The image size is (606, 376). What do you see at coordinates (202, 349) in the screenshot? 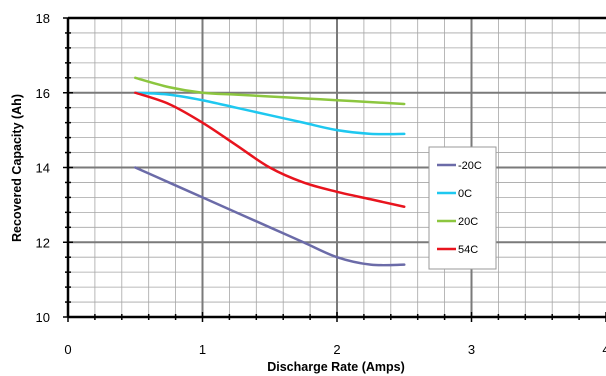
I see `x-tick-label: 1` at bounding box center [202, 349].